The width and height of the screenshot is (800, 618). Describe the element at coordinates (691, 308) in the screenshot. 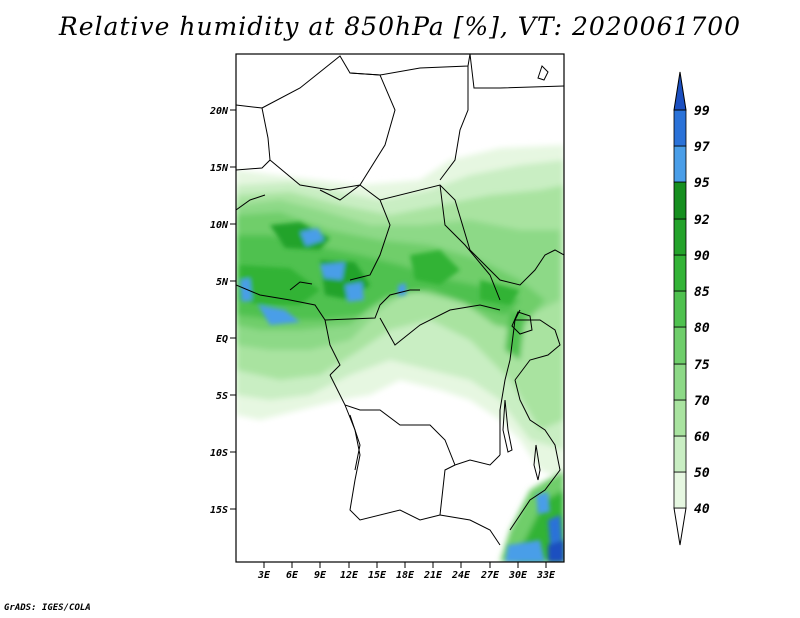

I see `colorbar: 40 50 60 70 75 80 85 90 92 95 97 99` at that location.